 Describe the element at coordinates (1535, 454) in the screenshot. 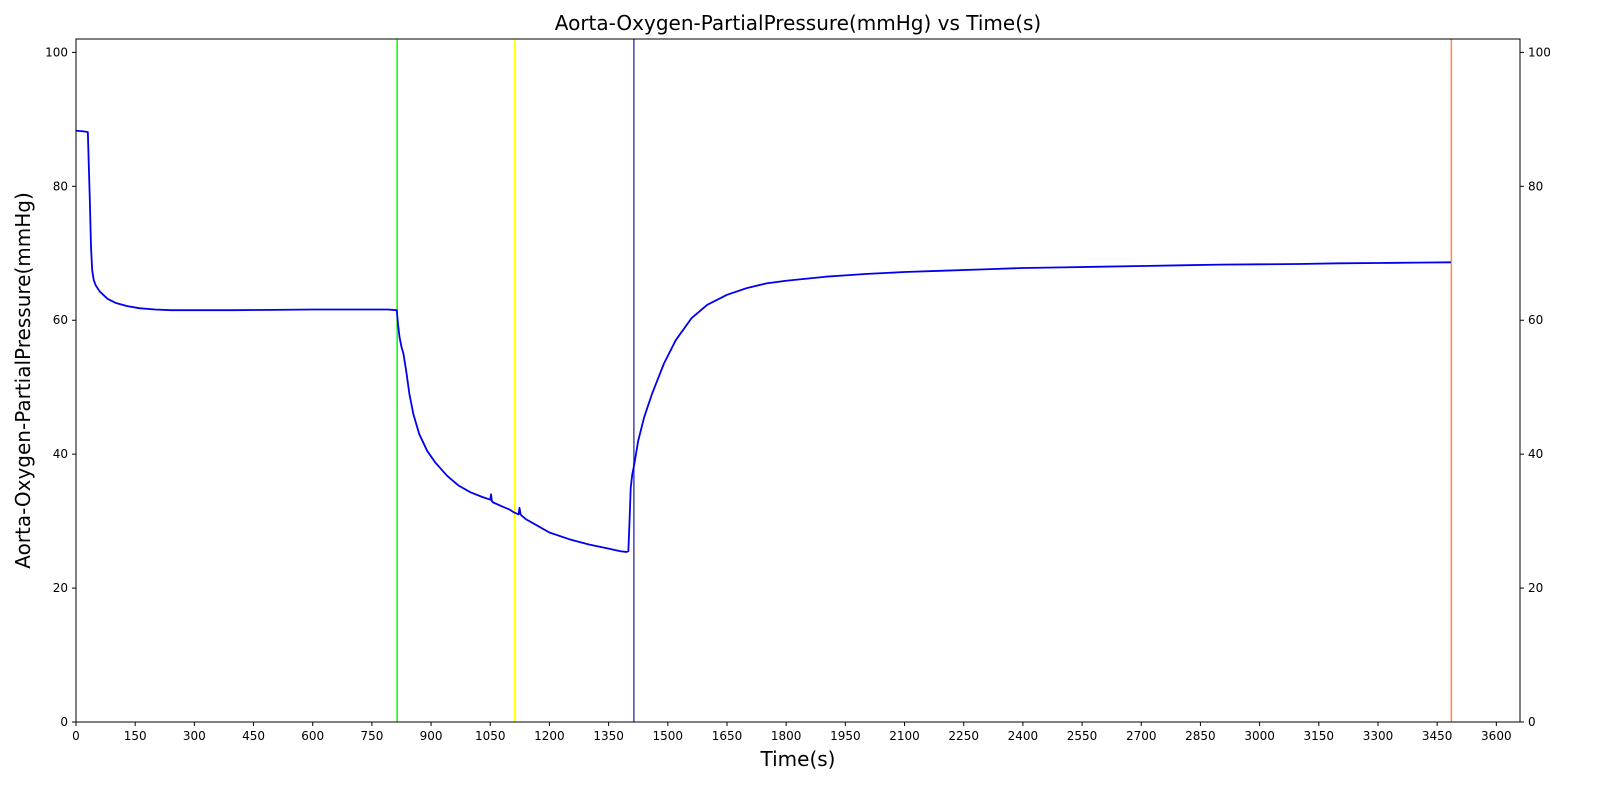

I see `right-y-tick-label: 40` at that location.